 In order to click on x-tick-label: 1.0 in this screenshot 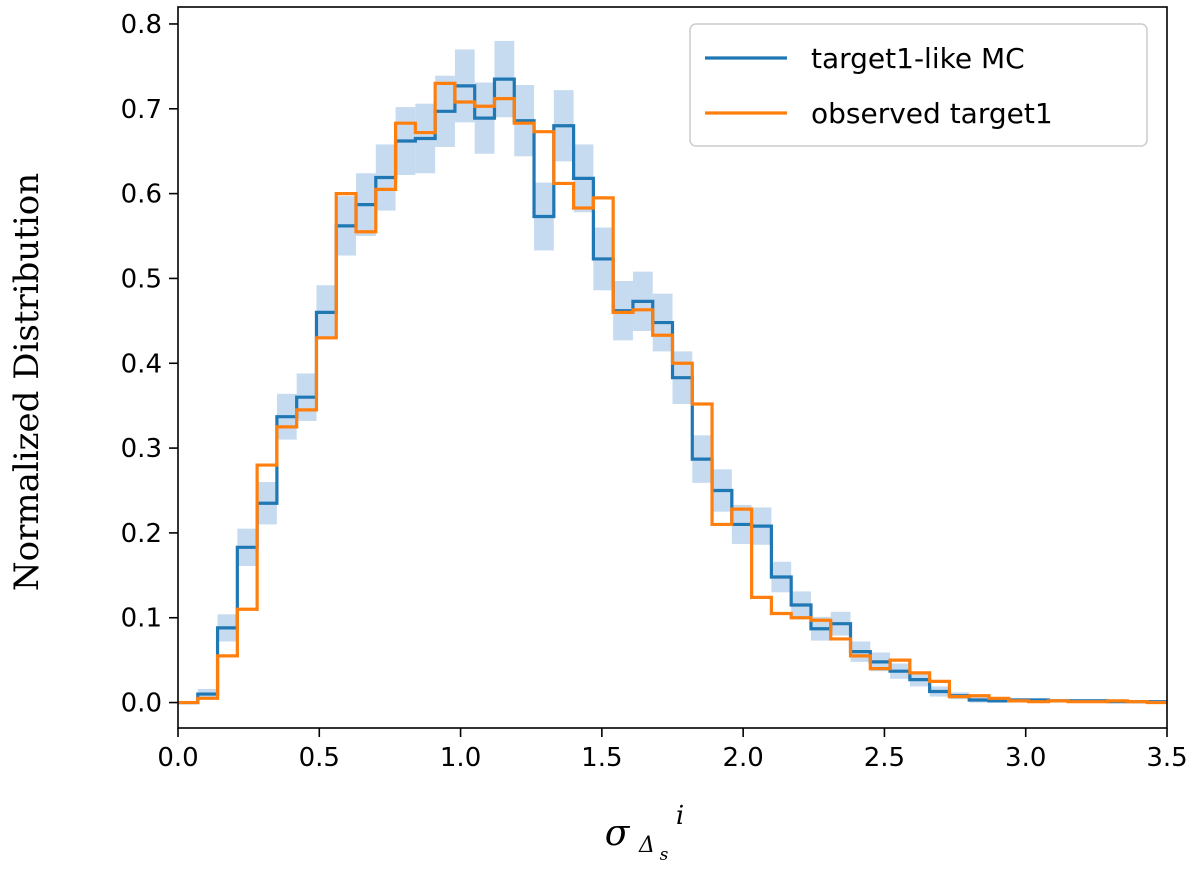, I will do `click(460, 758)`.